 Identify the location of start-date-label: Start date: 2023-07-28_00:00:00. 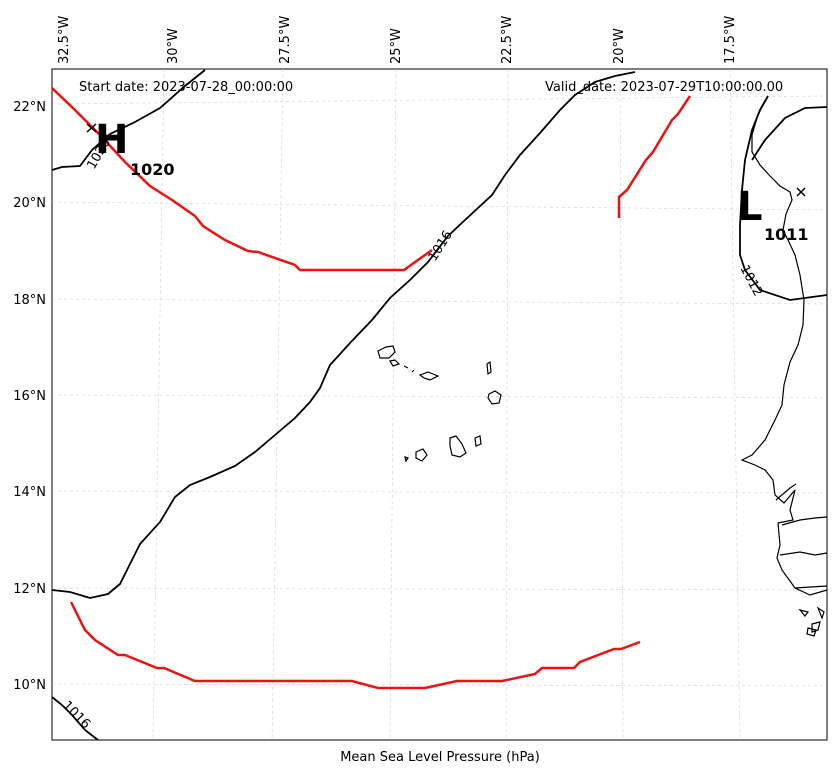
(186, 87).